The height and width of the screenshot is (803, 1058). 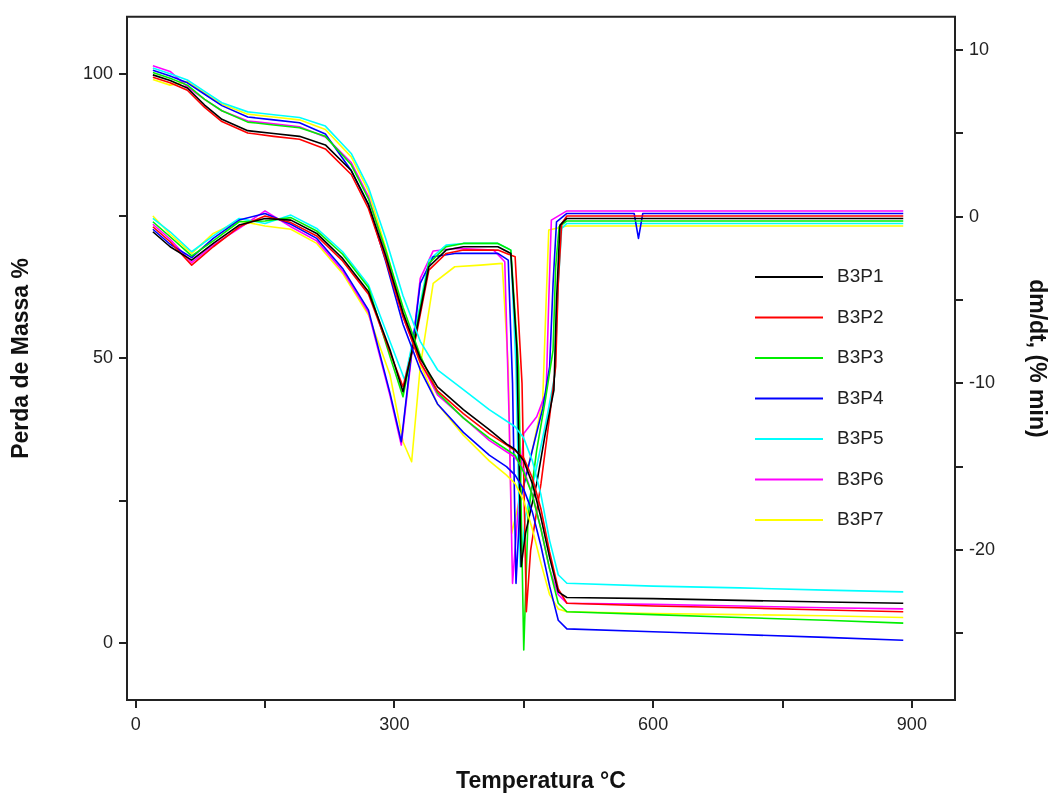 I want to click on y-tick-label: 0, so click(x=107, y=642).